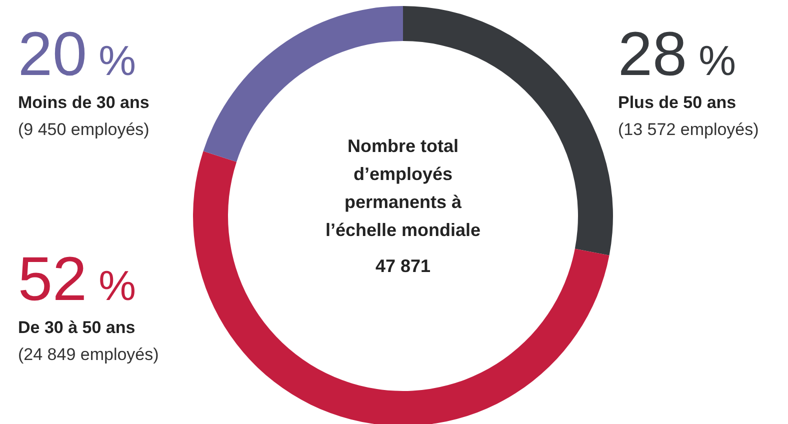 This screenshot has width=788, height=424. What do you see at coordinates (77, 54) in the screenshot?
I see `data-label: 20 %` at bounding box center [77, 54].